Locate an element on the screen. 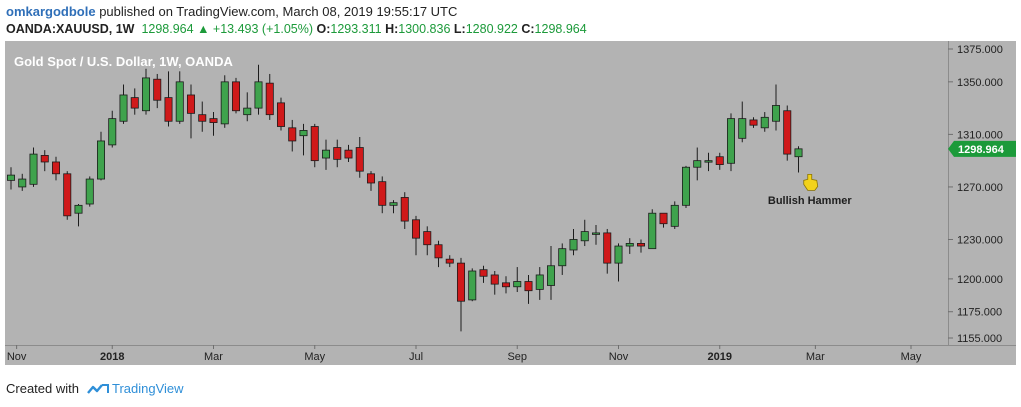  open-value: 1293.311 is located at coordinates (356, 29).